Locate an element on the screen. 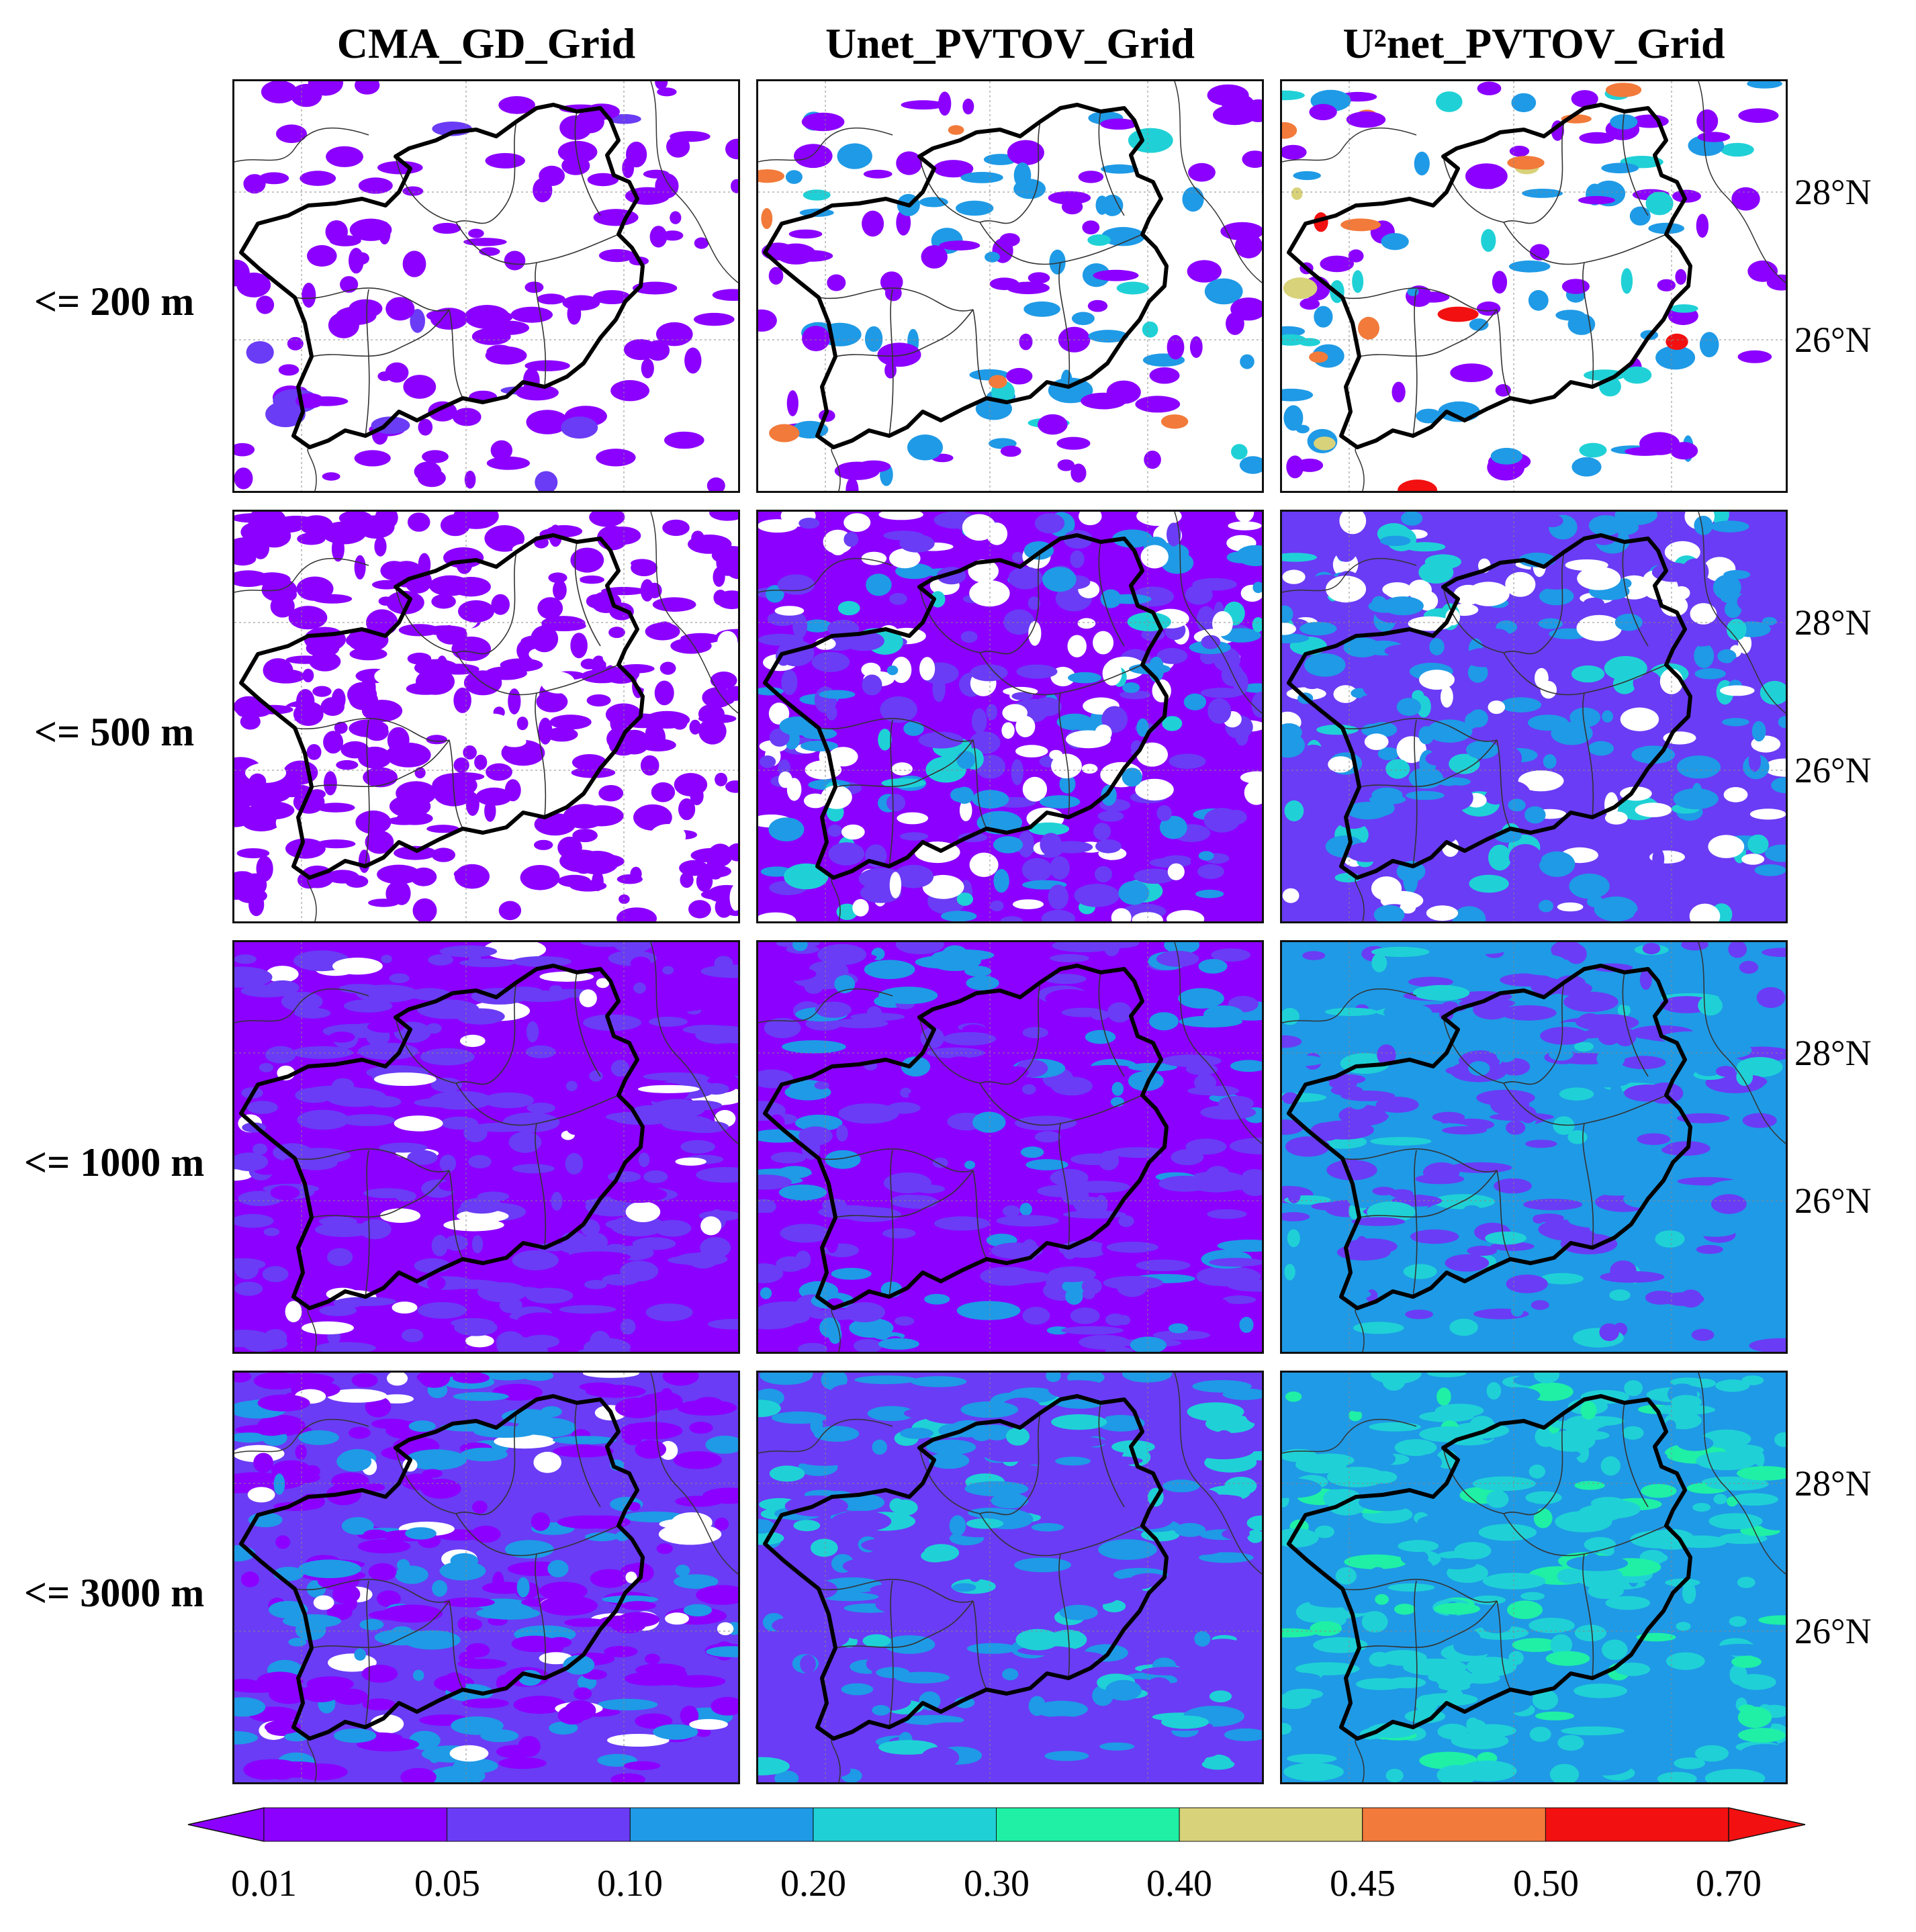 This screenshot has height=1932, width=1916. map-panel-cma-200m is located at coordinates (486, 286).